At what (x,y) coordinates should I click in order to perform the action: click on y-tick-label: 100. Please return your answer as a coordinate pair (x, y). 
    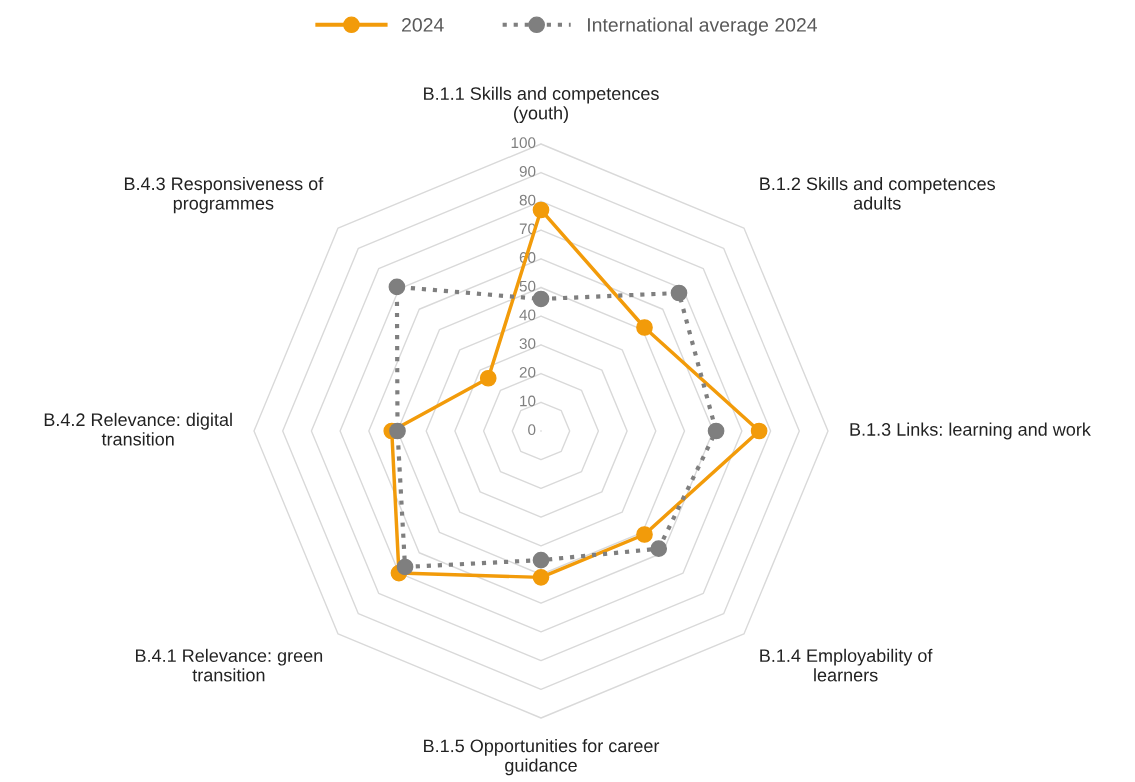
    Looking at the image, I should click on (523, 143).